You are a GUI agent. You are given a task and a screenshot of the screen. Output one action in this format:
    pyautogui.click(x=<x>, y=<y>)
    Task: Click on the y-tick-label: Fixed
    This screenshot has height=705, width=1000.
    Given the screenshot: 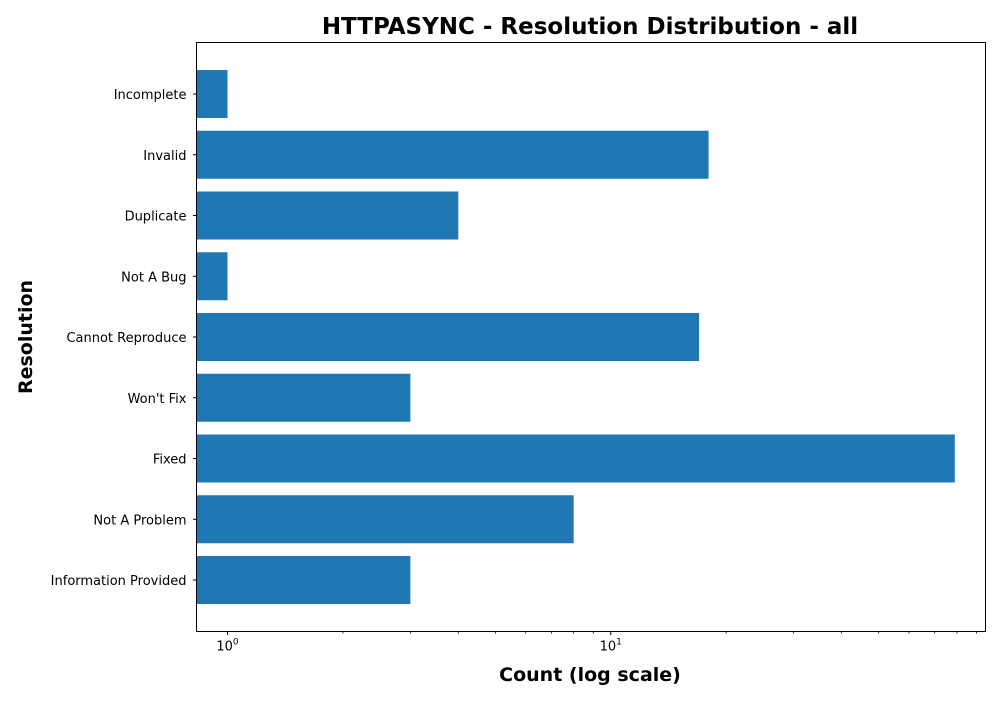 What is the action you would take?
    pyautogui.click(x=170, y=460)
    